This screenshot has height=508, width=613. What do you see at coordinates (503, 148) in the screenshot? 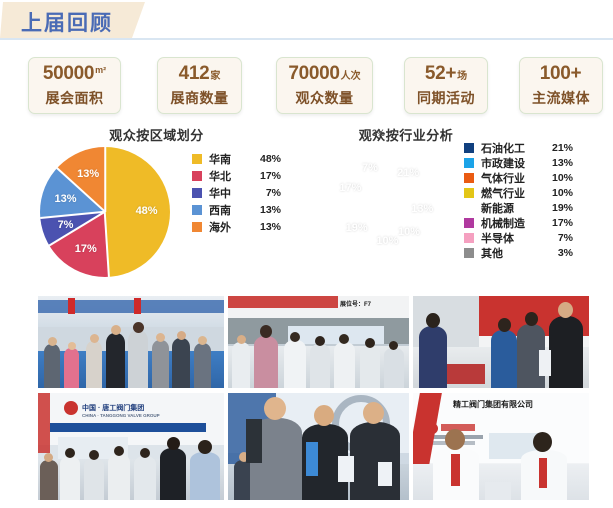
I see `legend-label: 石油化工` at bounding box center [503, 148].